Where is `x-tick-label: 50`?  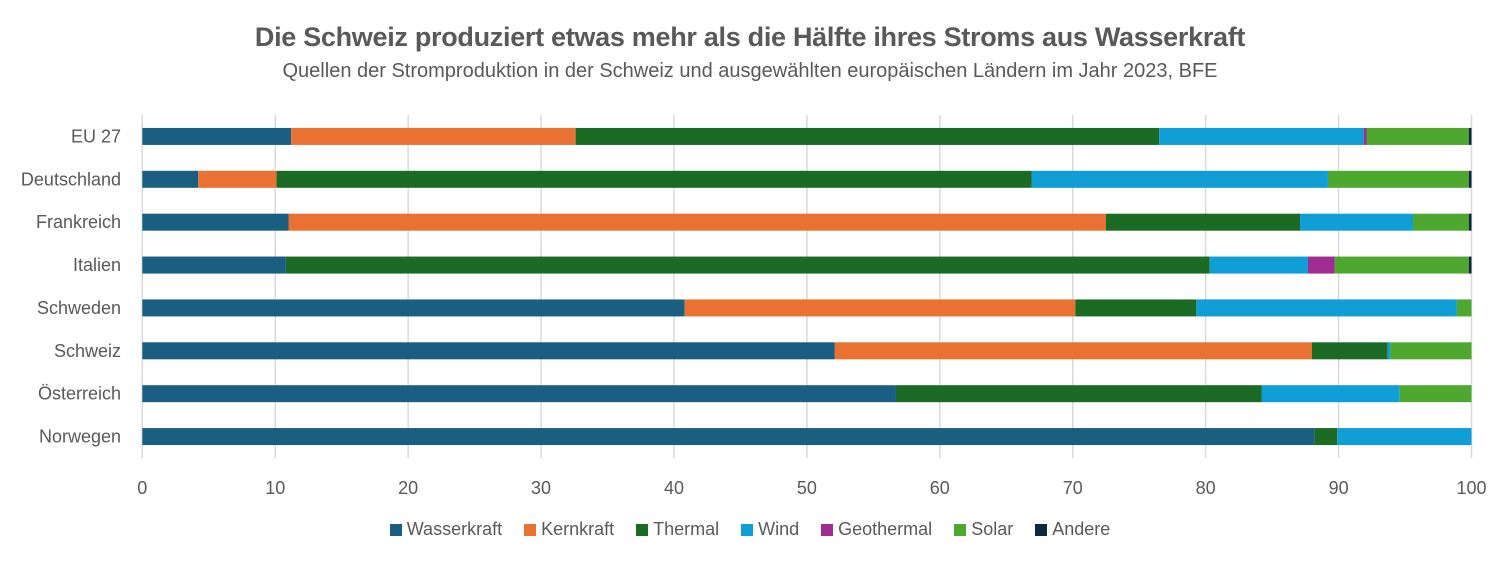 x-tick-label: 50 is located at coordinates (807, 488).